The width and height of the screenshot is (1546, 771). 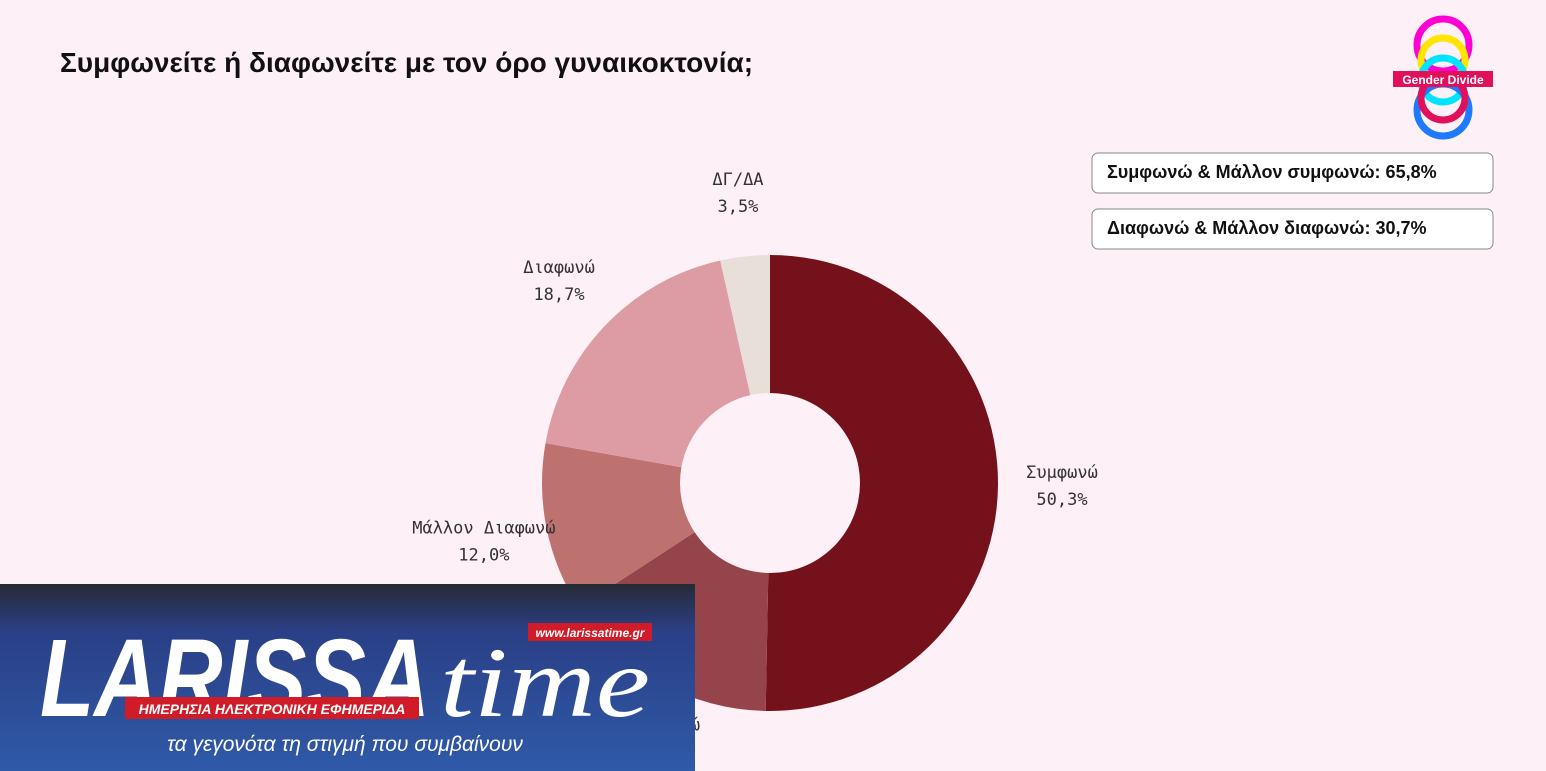 What do you see at coordinates (1061, 500) in the screenshot?
I see `value-label: 50,3%` at bounding box center [1061, 500].